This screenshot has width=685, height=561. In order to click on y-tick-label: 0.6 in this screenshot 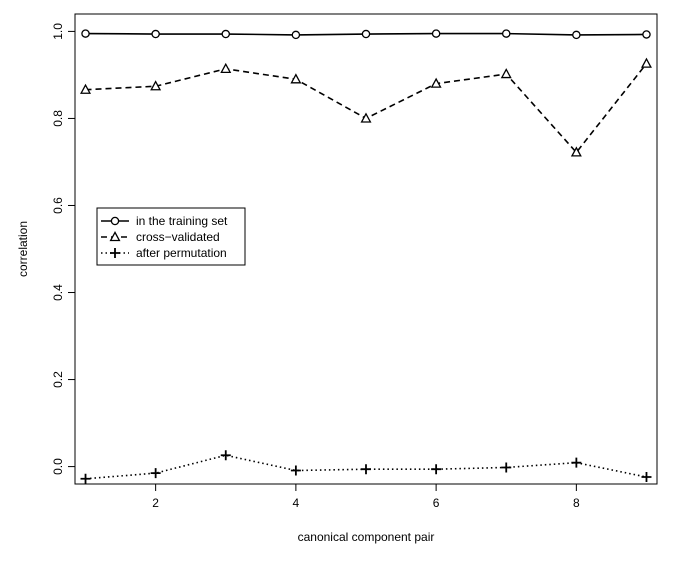, I will do `click(58, 205)`.